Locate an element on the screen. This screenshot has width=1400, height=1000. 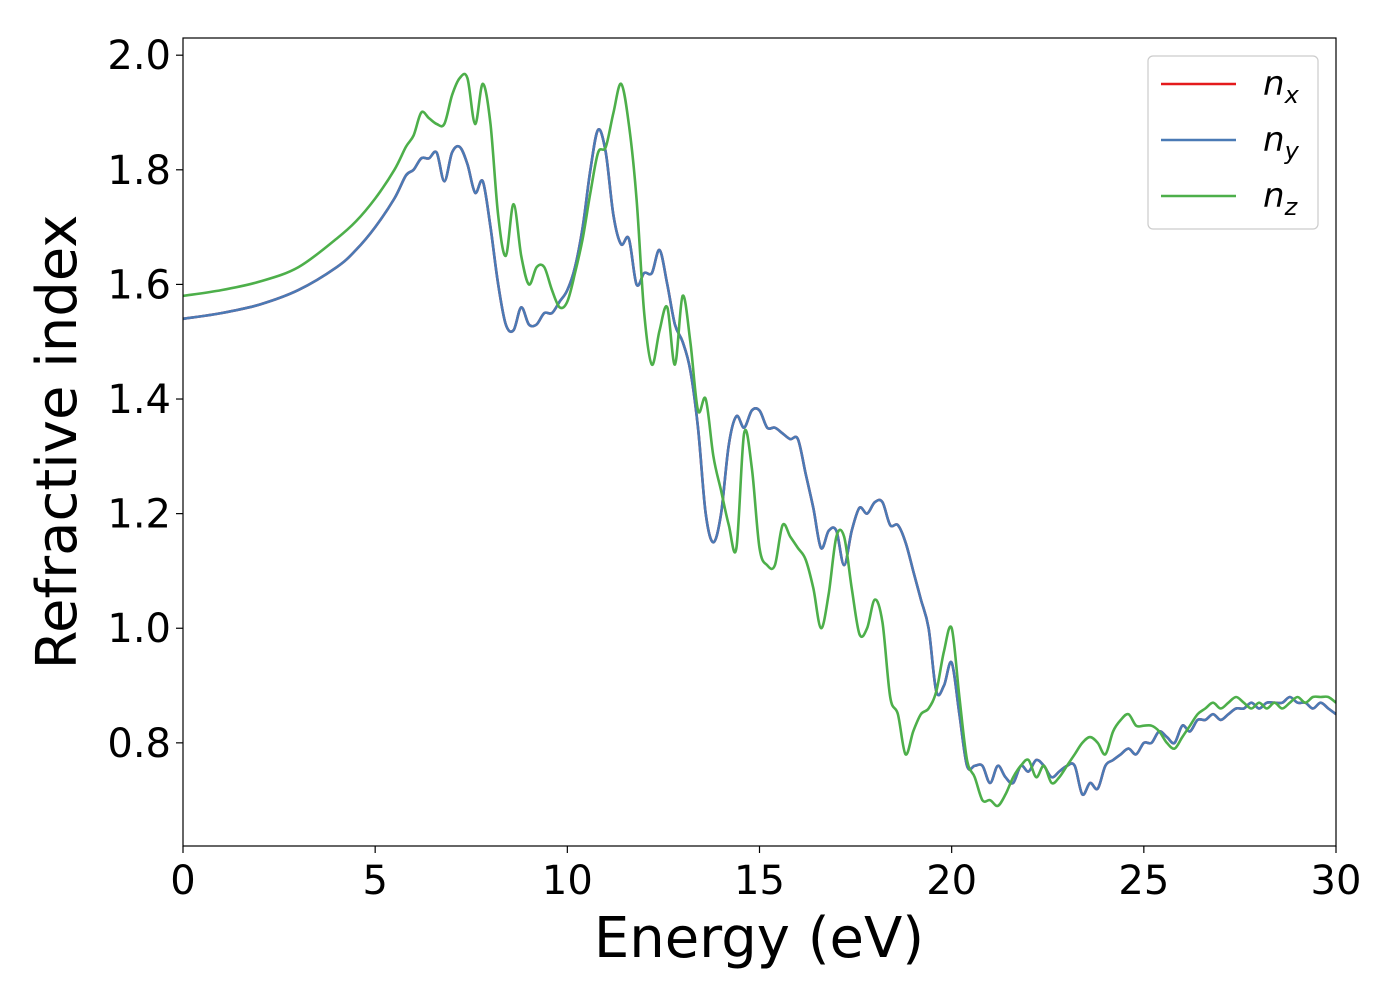
x-axis-ticks: 0 5 10 15 20 25 30 is located at coordinates (765, 875).